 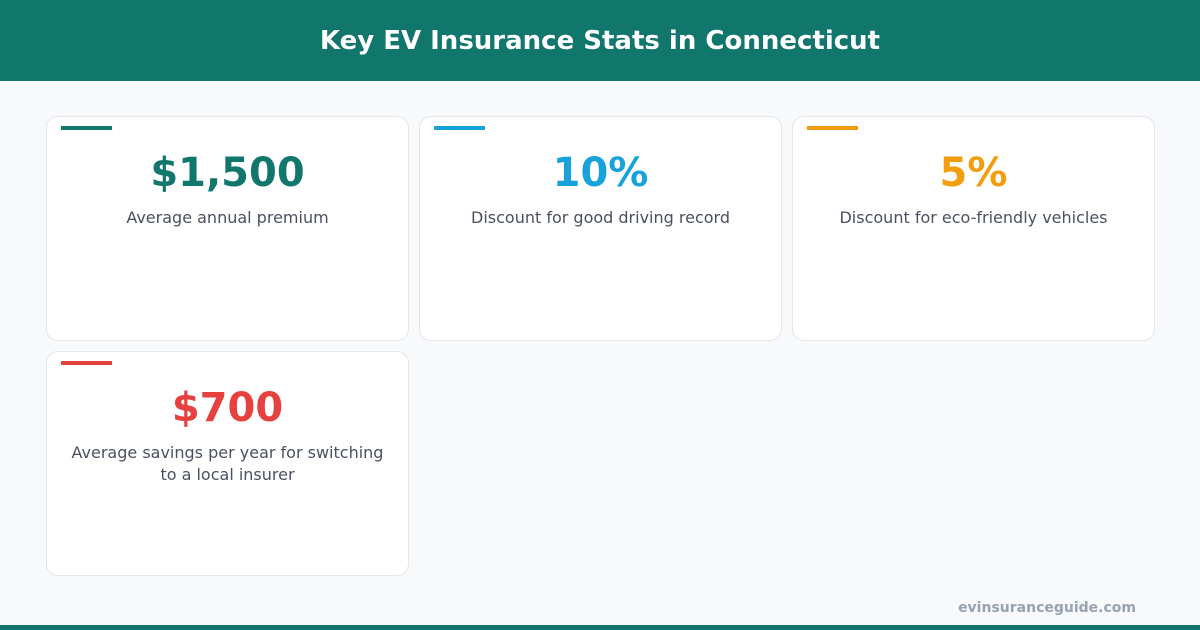 I want to click on page-title: Key EV Insurance Stats in Connecticut, so click(x=600, y=40).